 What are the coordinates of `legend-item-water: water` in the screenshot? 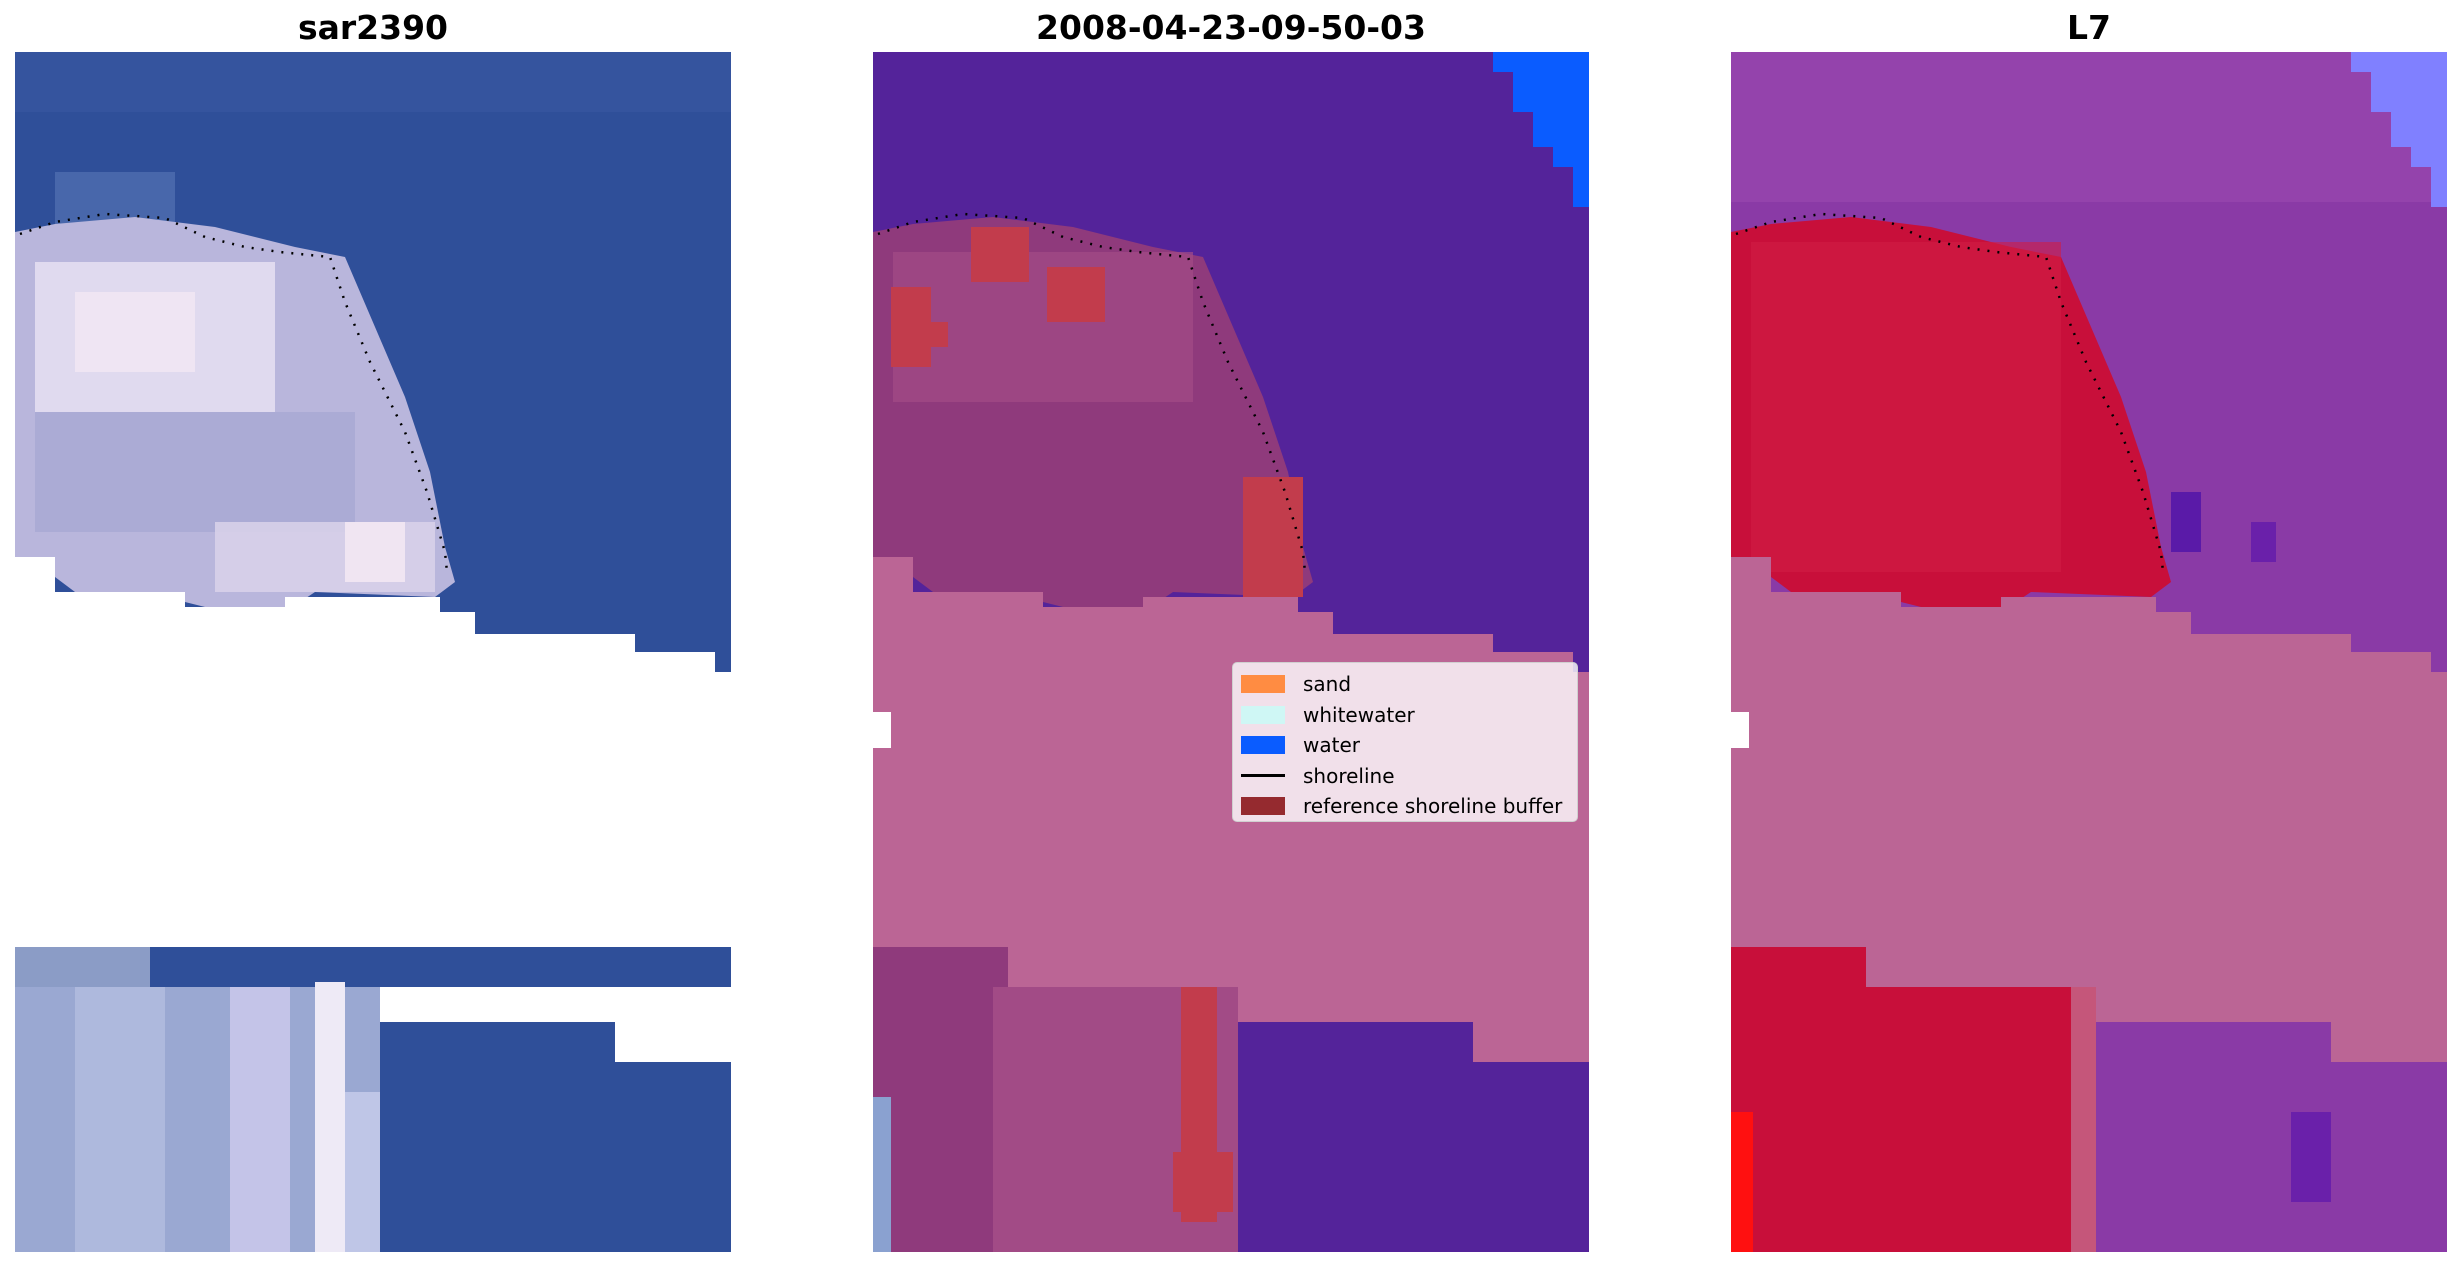 It's located at (1405, 745).